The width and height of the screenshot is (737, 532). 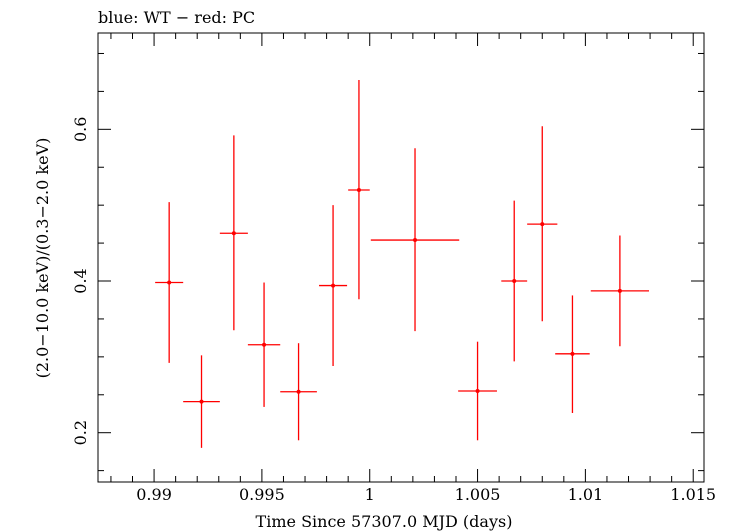 I want to click on x-tick-label: 1.005, so click(x=478, y=494).